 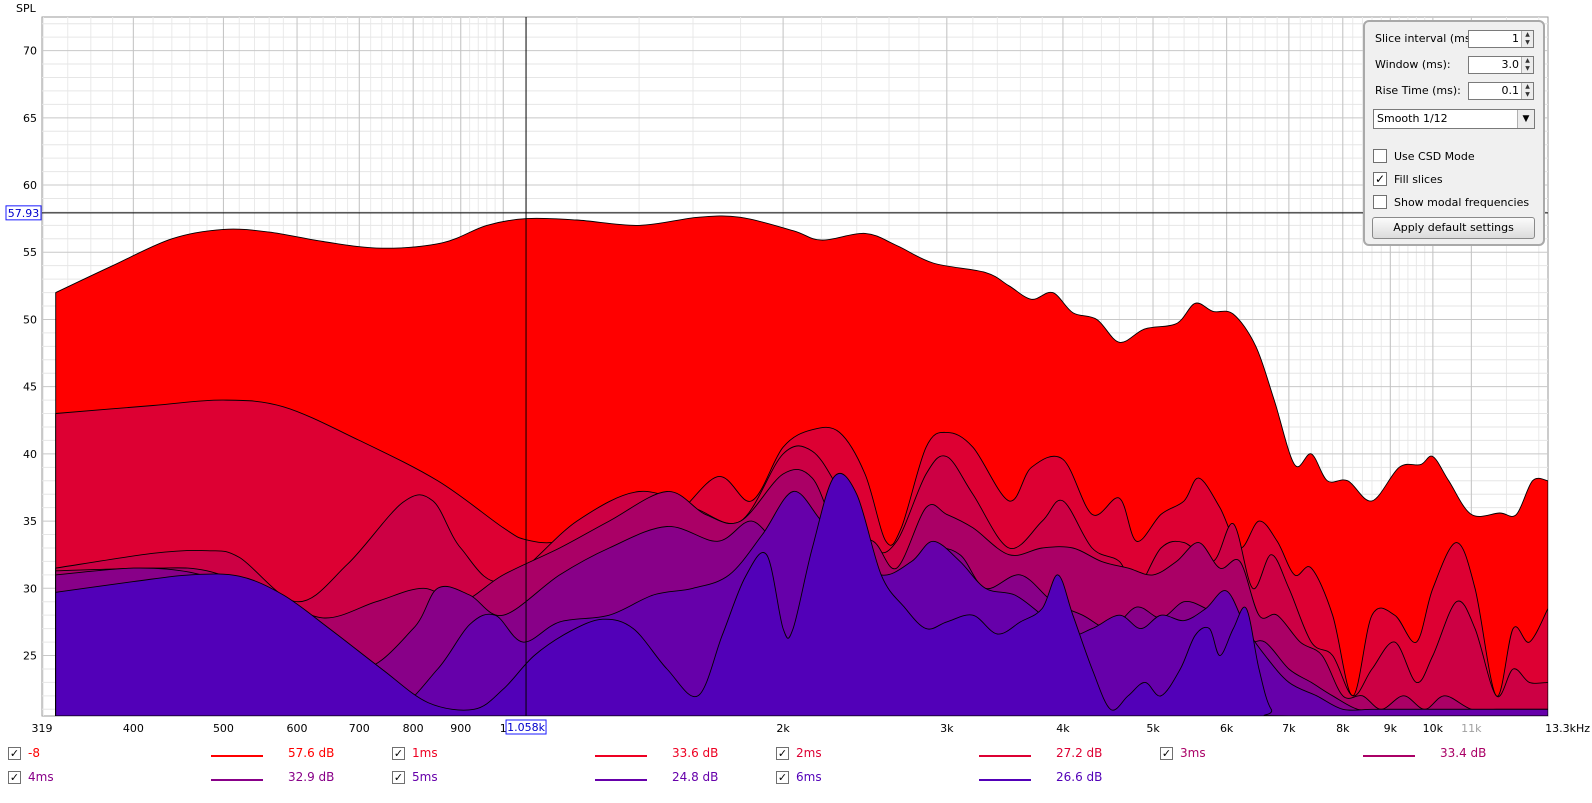 What do you see at coordinates (133, 728) in the screenshot?
I see `x-tick-label: 400` at bounding box center [133, 728].